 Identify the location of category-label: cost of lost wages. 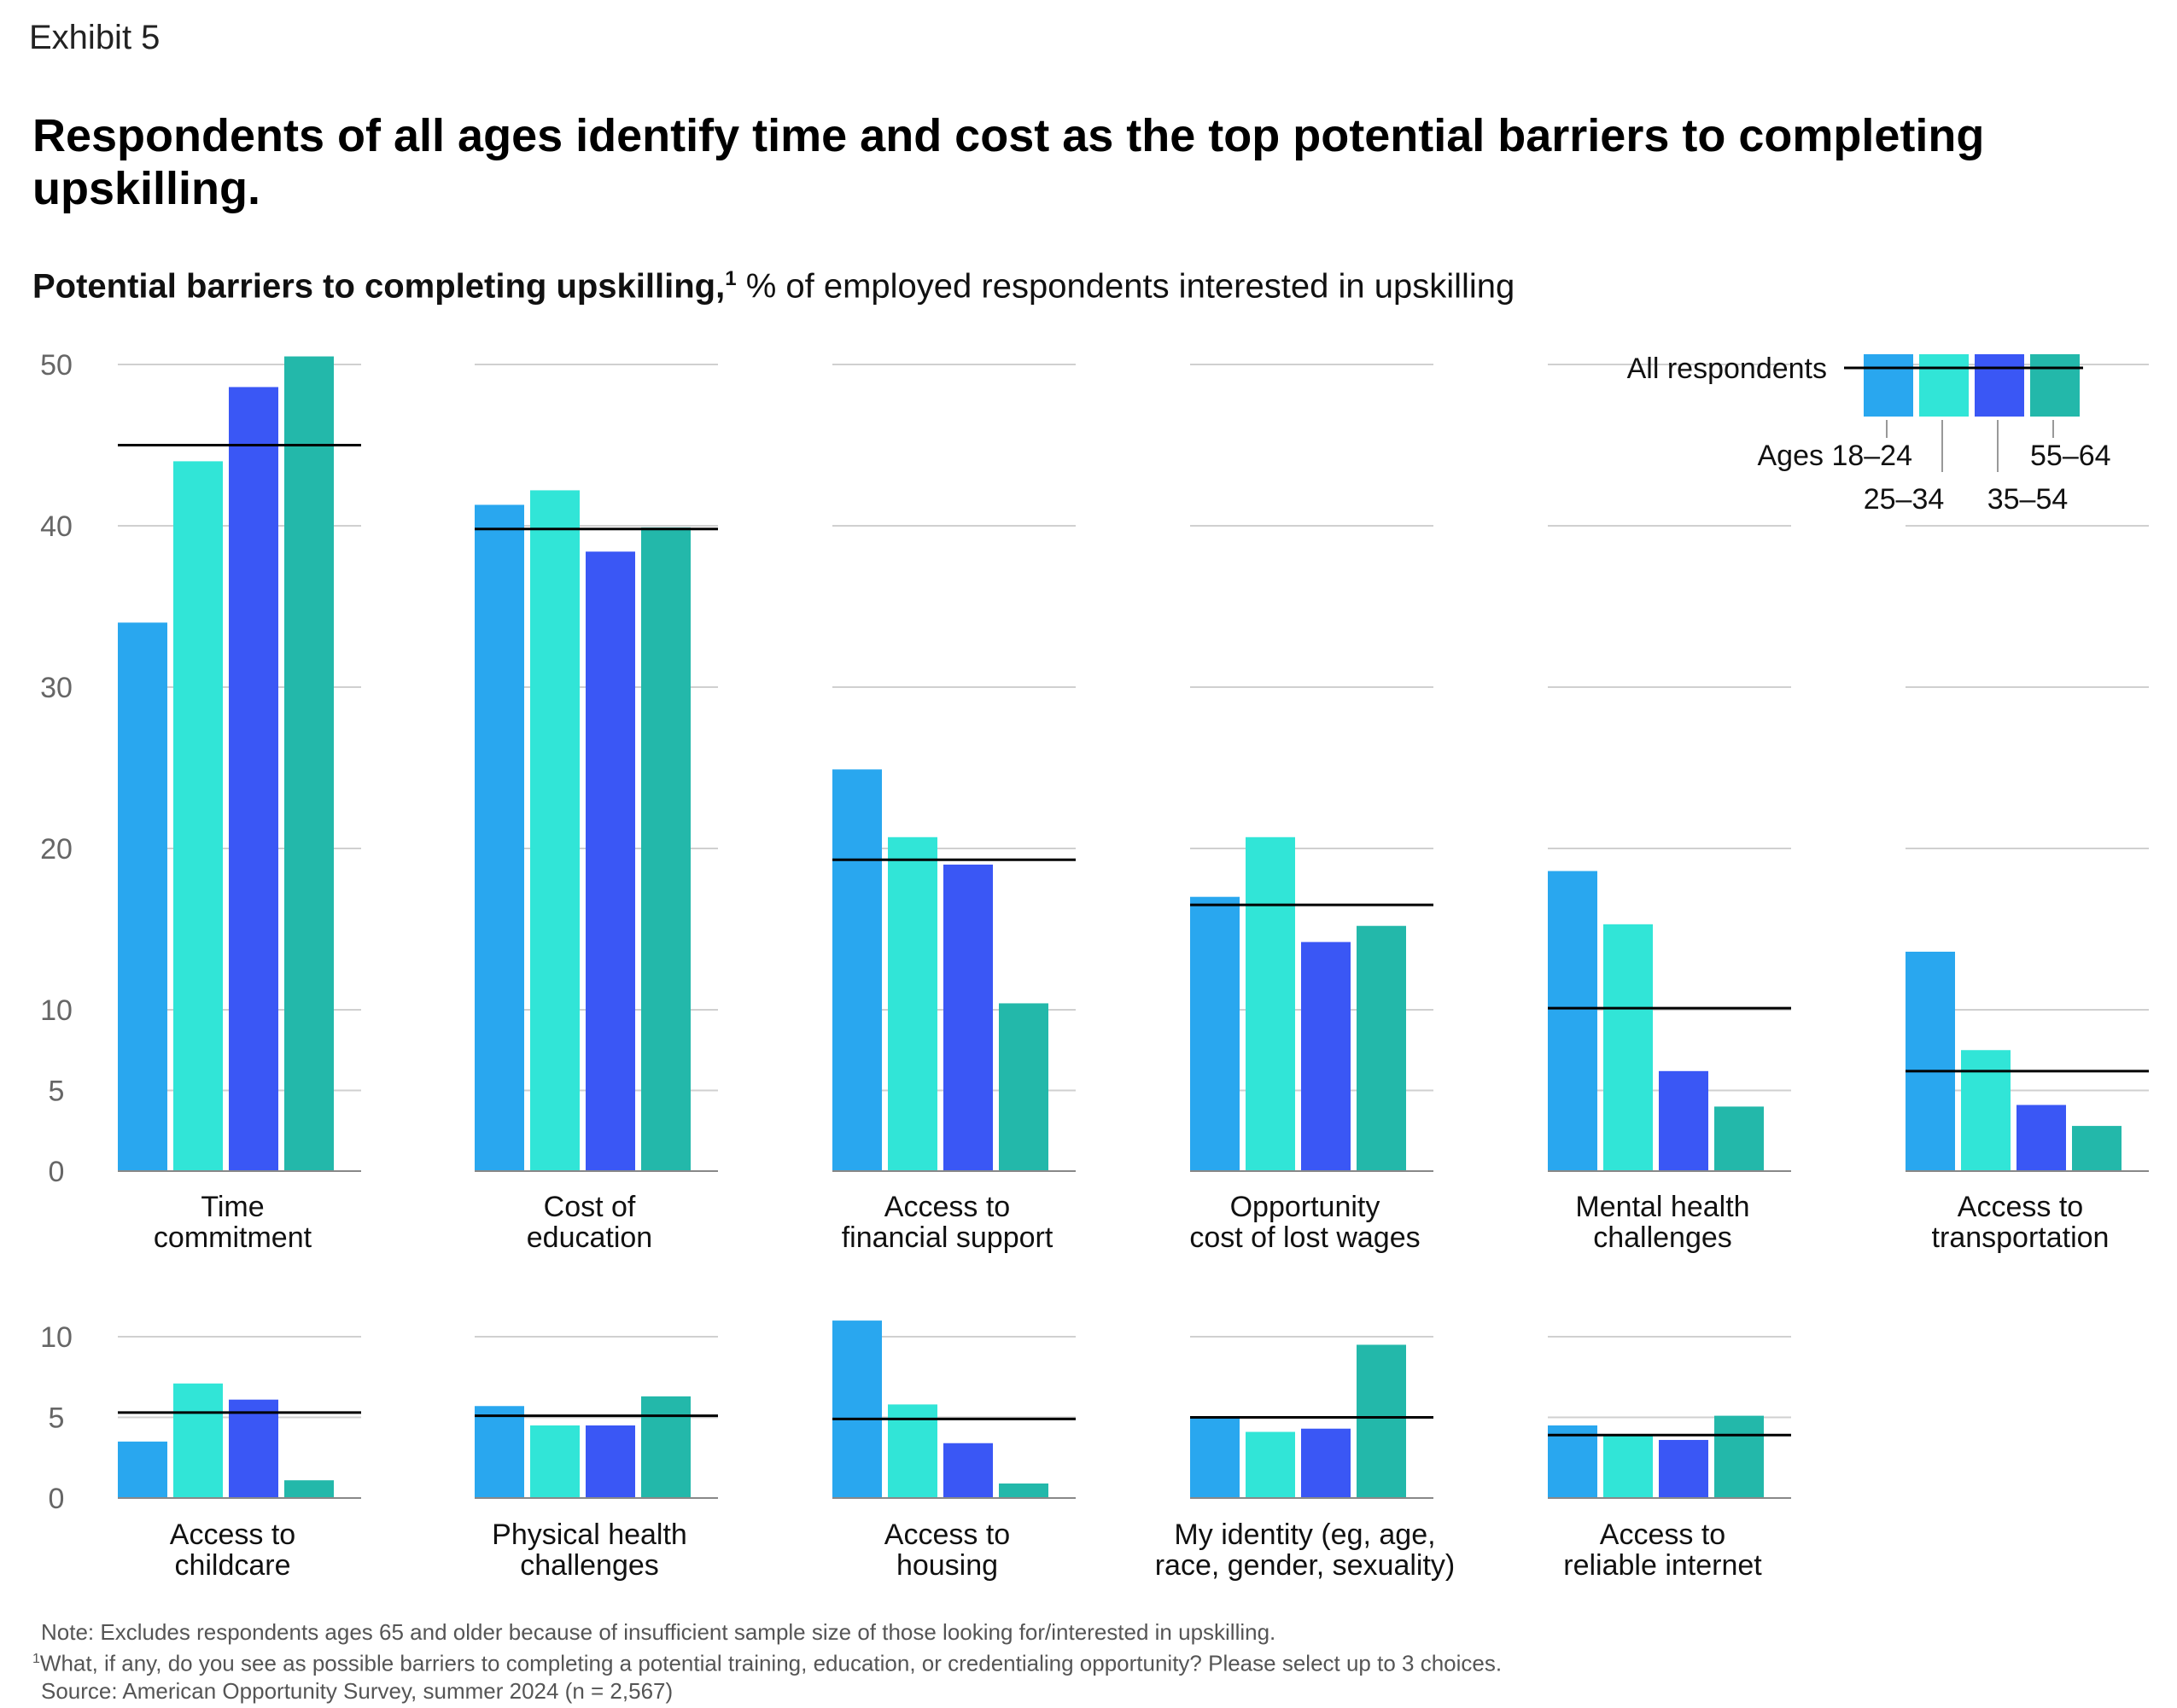
(1304, 1237).